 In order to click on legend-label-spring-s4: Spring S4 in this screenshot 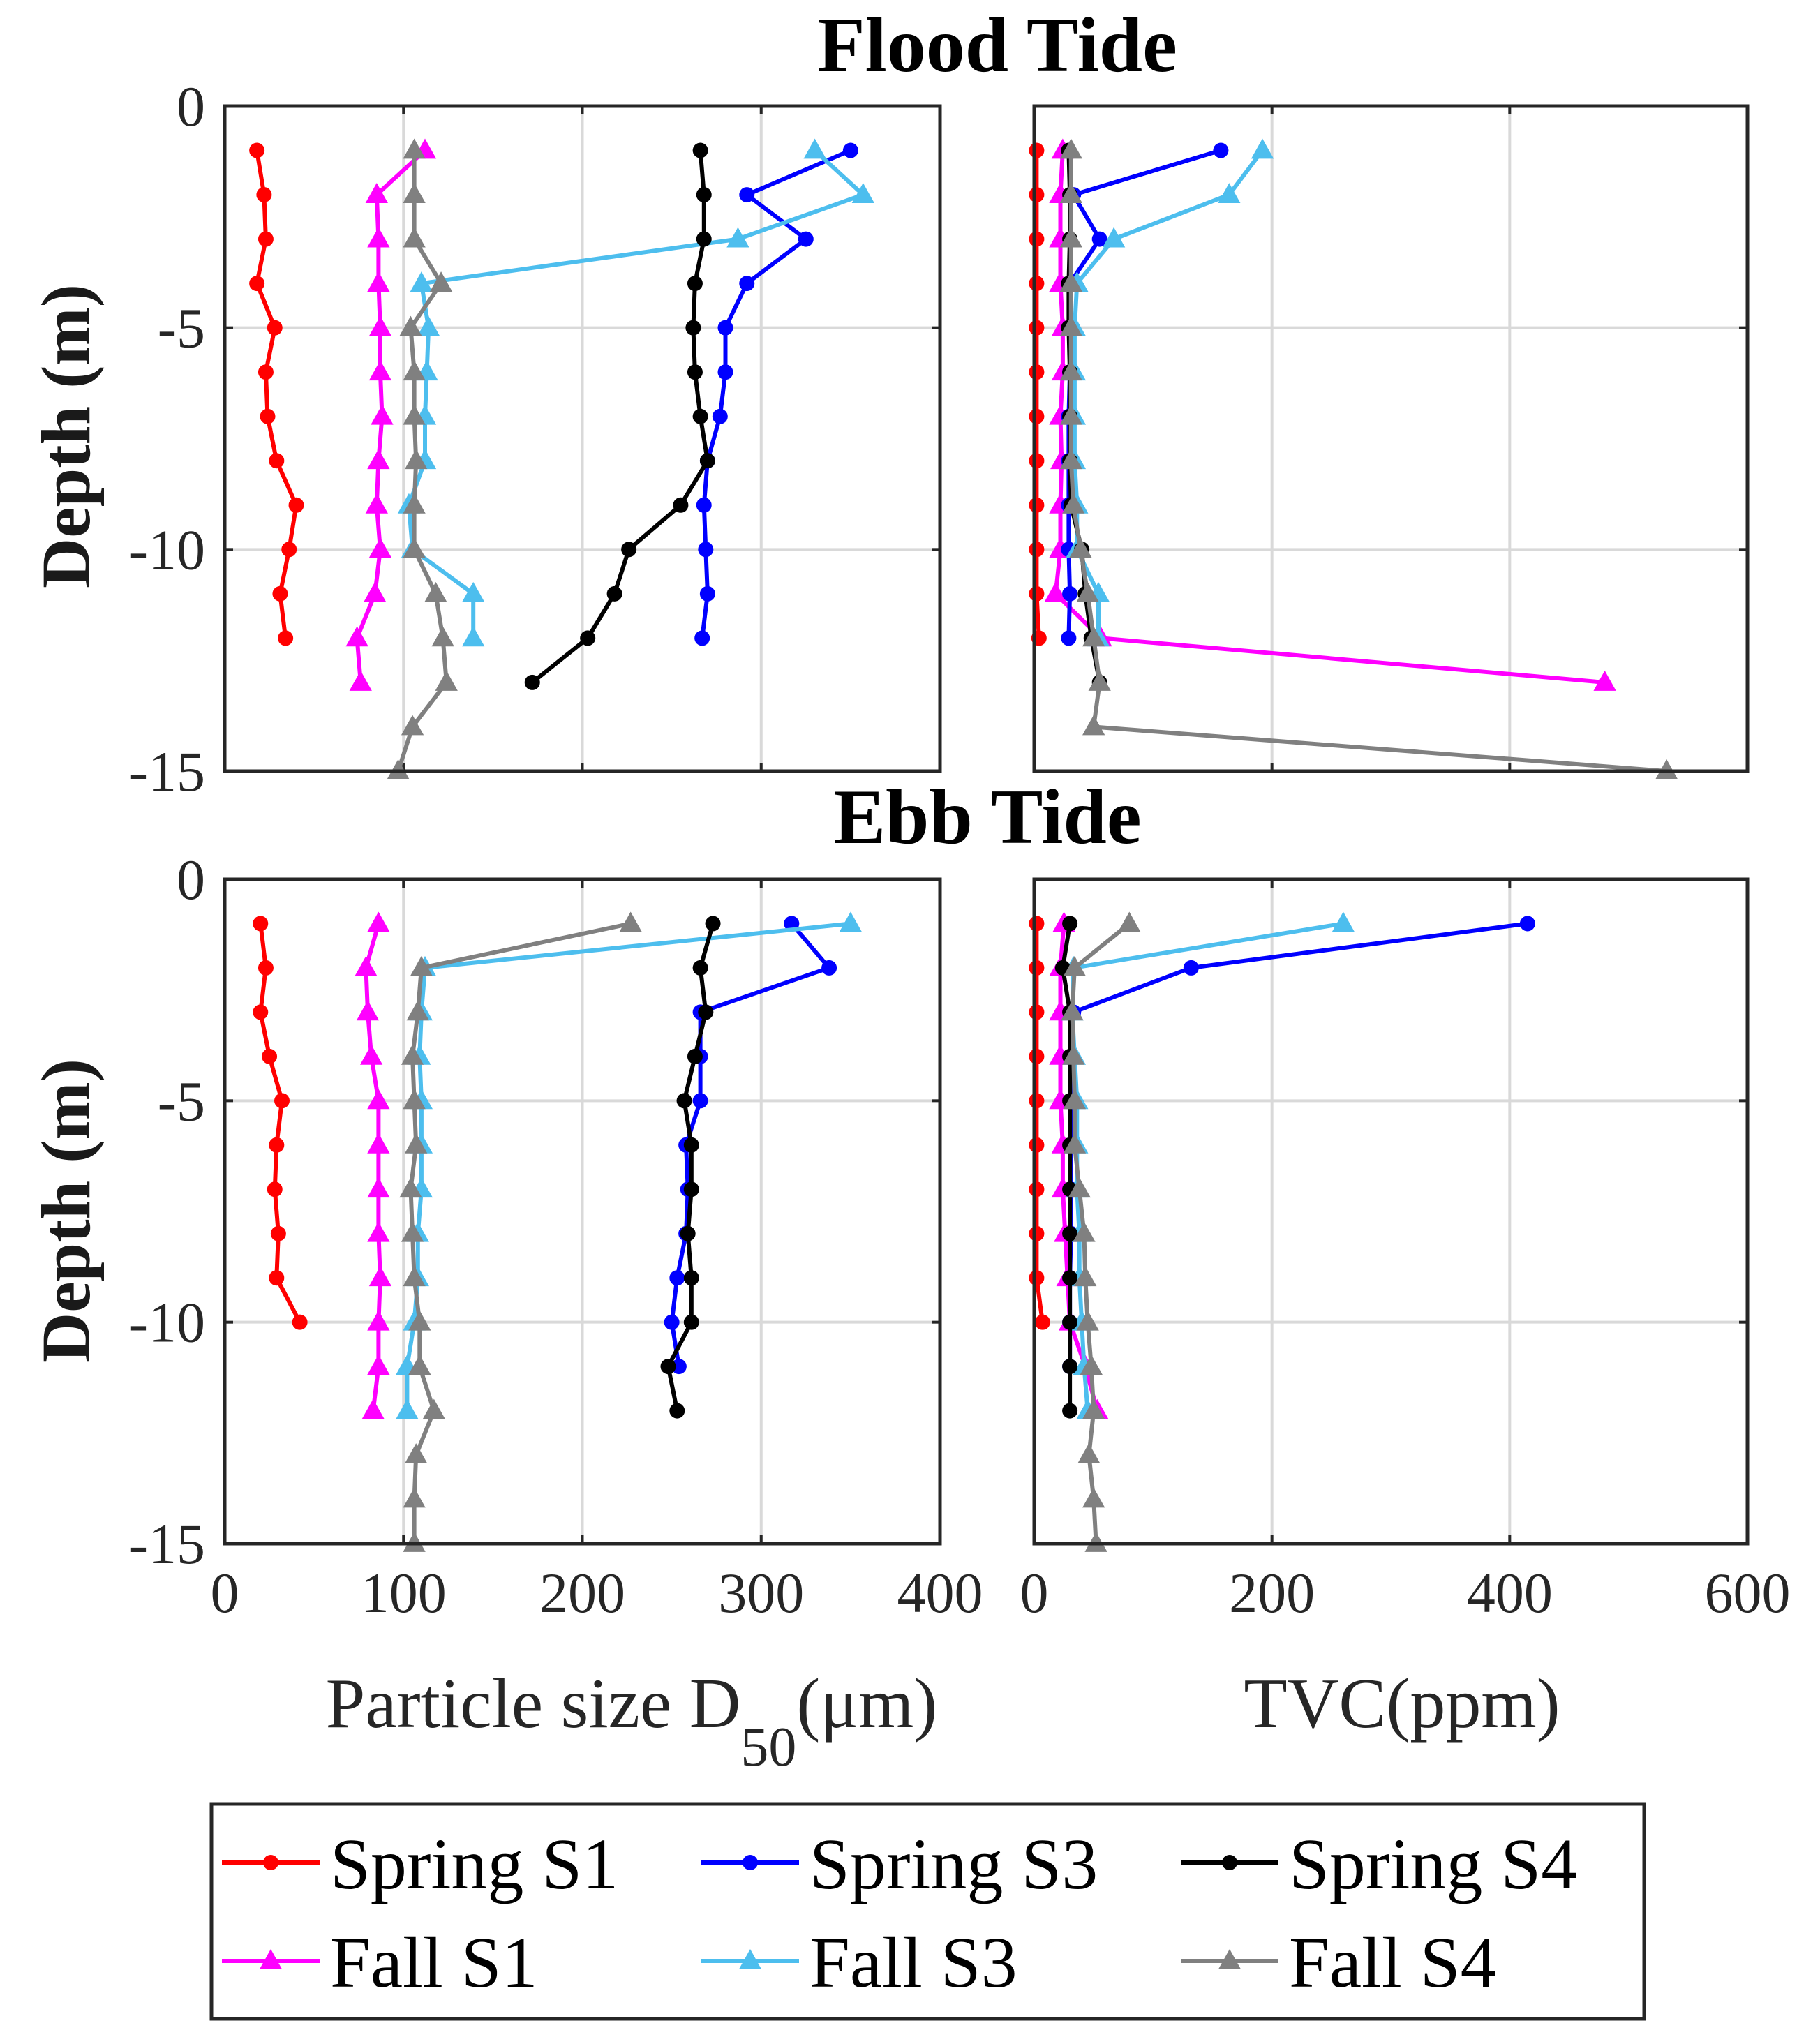, I will do `click(1433, 1864)`.